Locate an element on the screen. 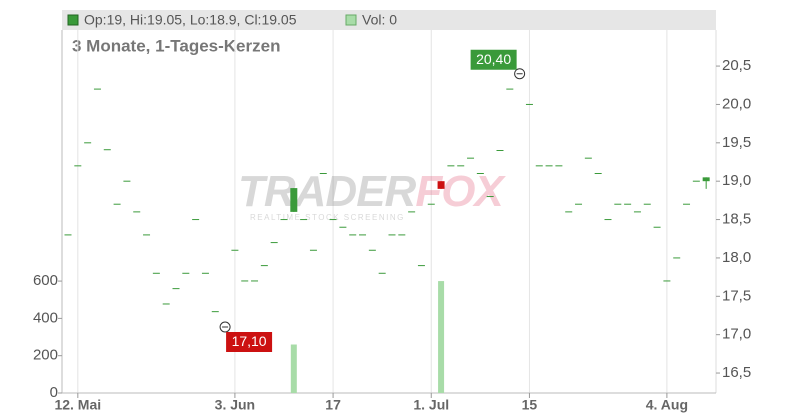 Image resolution: width=800 pixels, height=420 pixels. legend-volume: Vol: 0 is located at coordinates (379, 20).